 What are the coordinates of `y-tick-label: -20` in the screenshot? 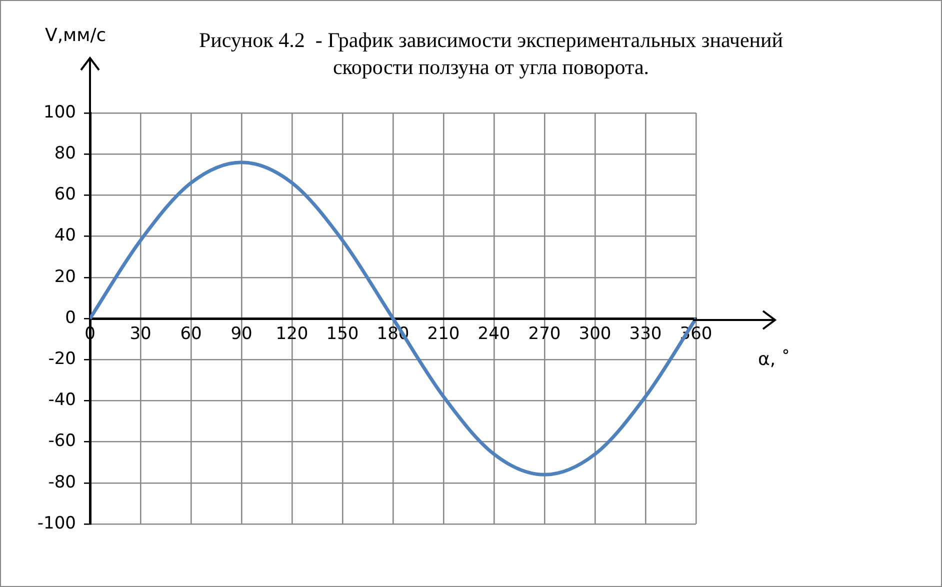 It's located at (62, 359).